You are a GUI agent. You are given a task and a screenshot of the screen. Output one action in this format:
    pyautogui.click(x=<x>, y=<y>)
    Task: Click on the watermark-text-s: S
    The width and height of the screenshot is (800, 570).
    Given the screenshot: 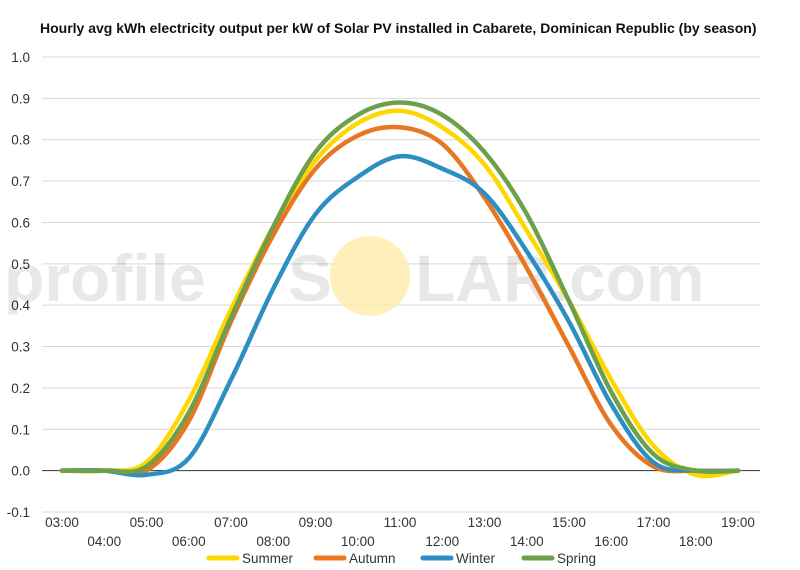 What is the action you would take?
    pyautogui.click(x=310, y=278)
    